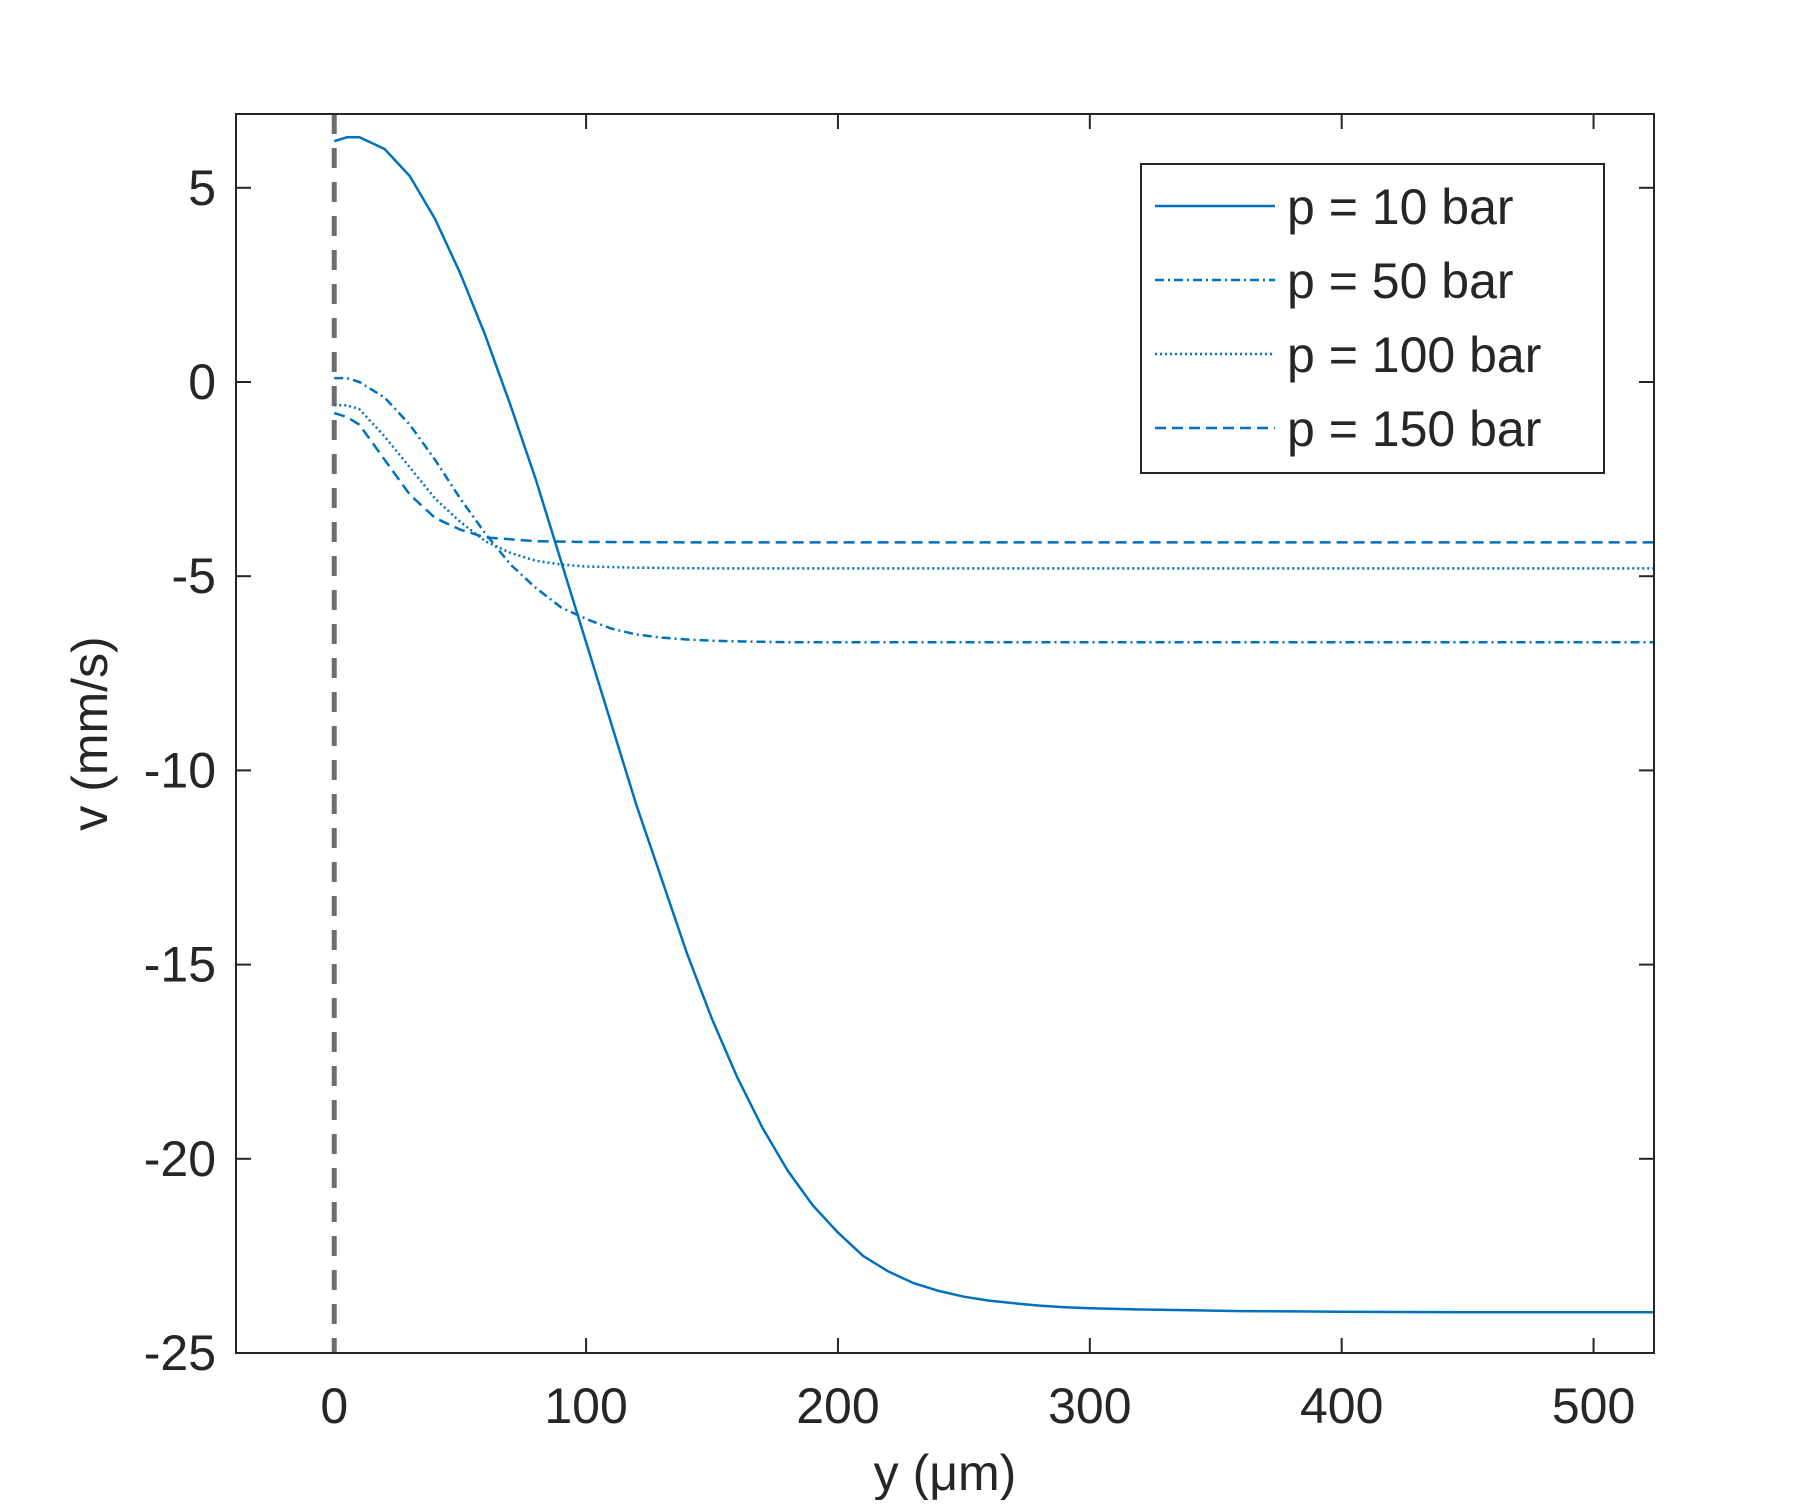  What do you see at coordinates (1414, 429) in the screenshot?
I see `legend-label: p = 150 bar` at bounding box center [1414, 429].